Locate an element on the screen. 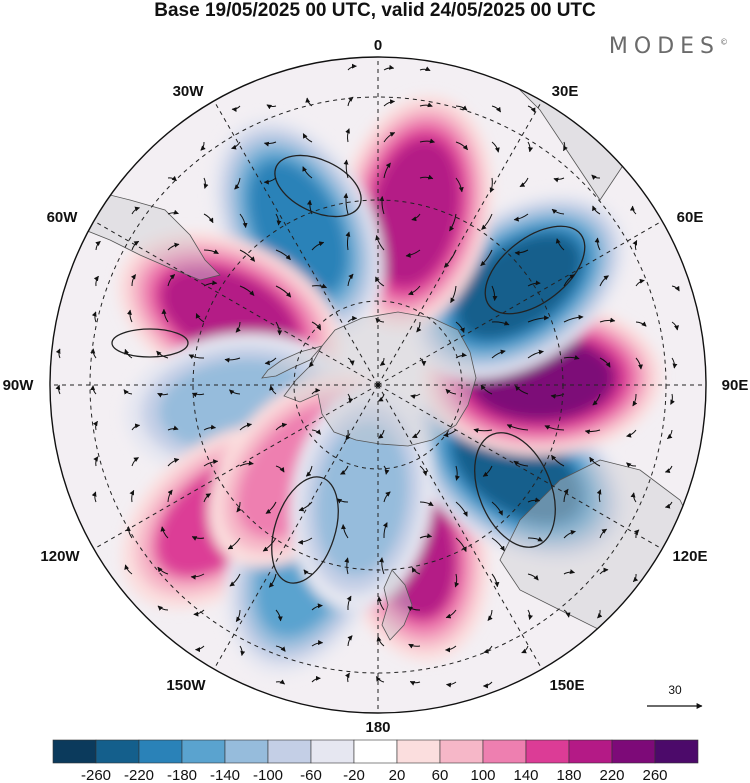  lon-label-90w: 90W is located at coordinates (19, 385).